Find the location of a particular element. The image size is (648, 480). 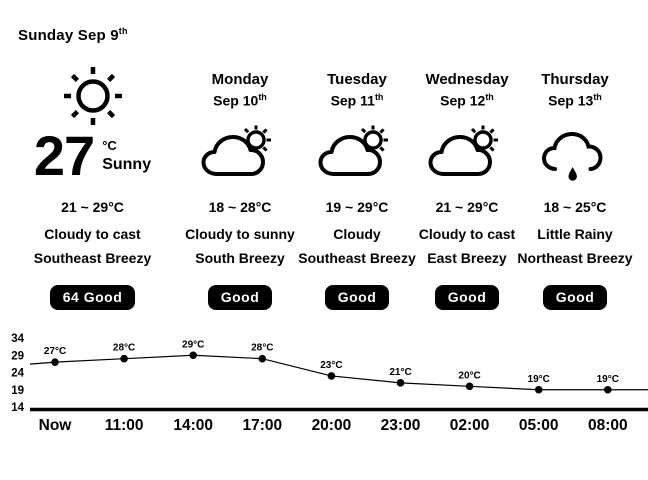

day-name: Wednesday is located at coordinates (467, 79).